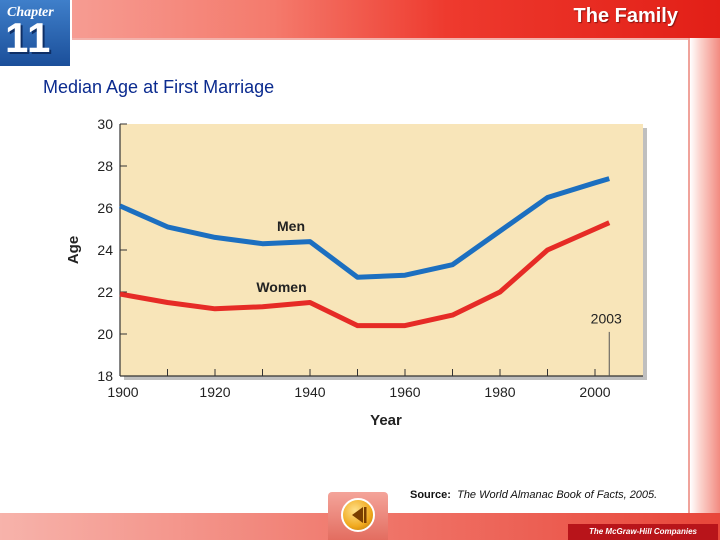 This screenshot has width=720, height=540. I want to click on top-banner, so click(360, 19).